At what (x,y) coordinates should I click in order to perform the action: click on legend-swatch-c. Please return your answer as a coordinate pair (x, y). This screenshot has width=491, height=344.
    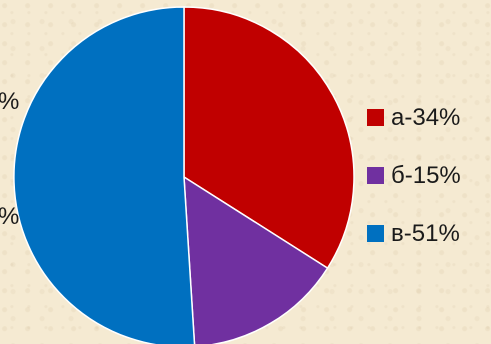
    Looking at the image, I should click on (375, 233).